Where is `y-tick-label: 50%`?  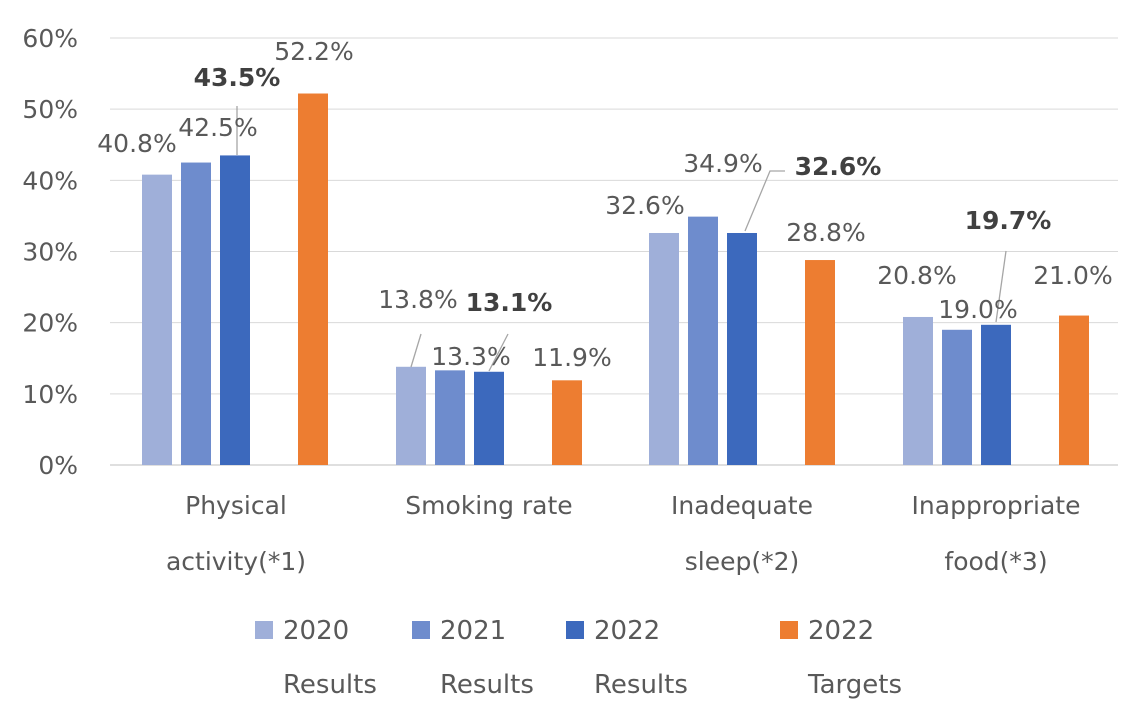 y-tick-label: 50% is located at coordinates (50, 109).